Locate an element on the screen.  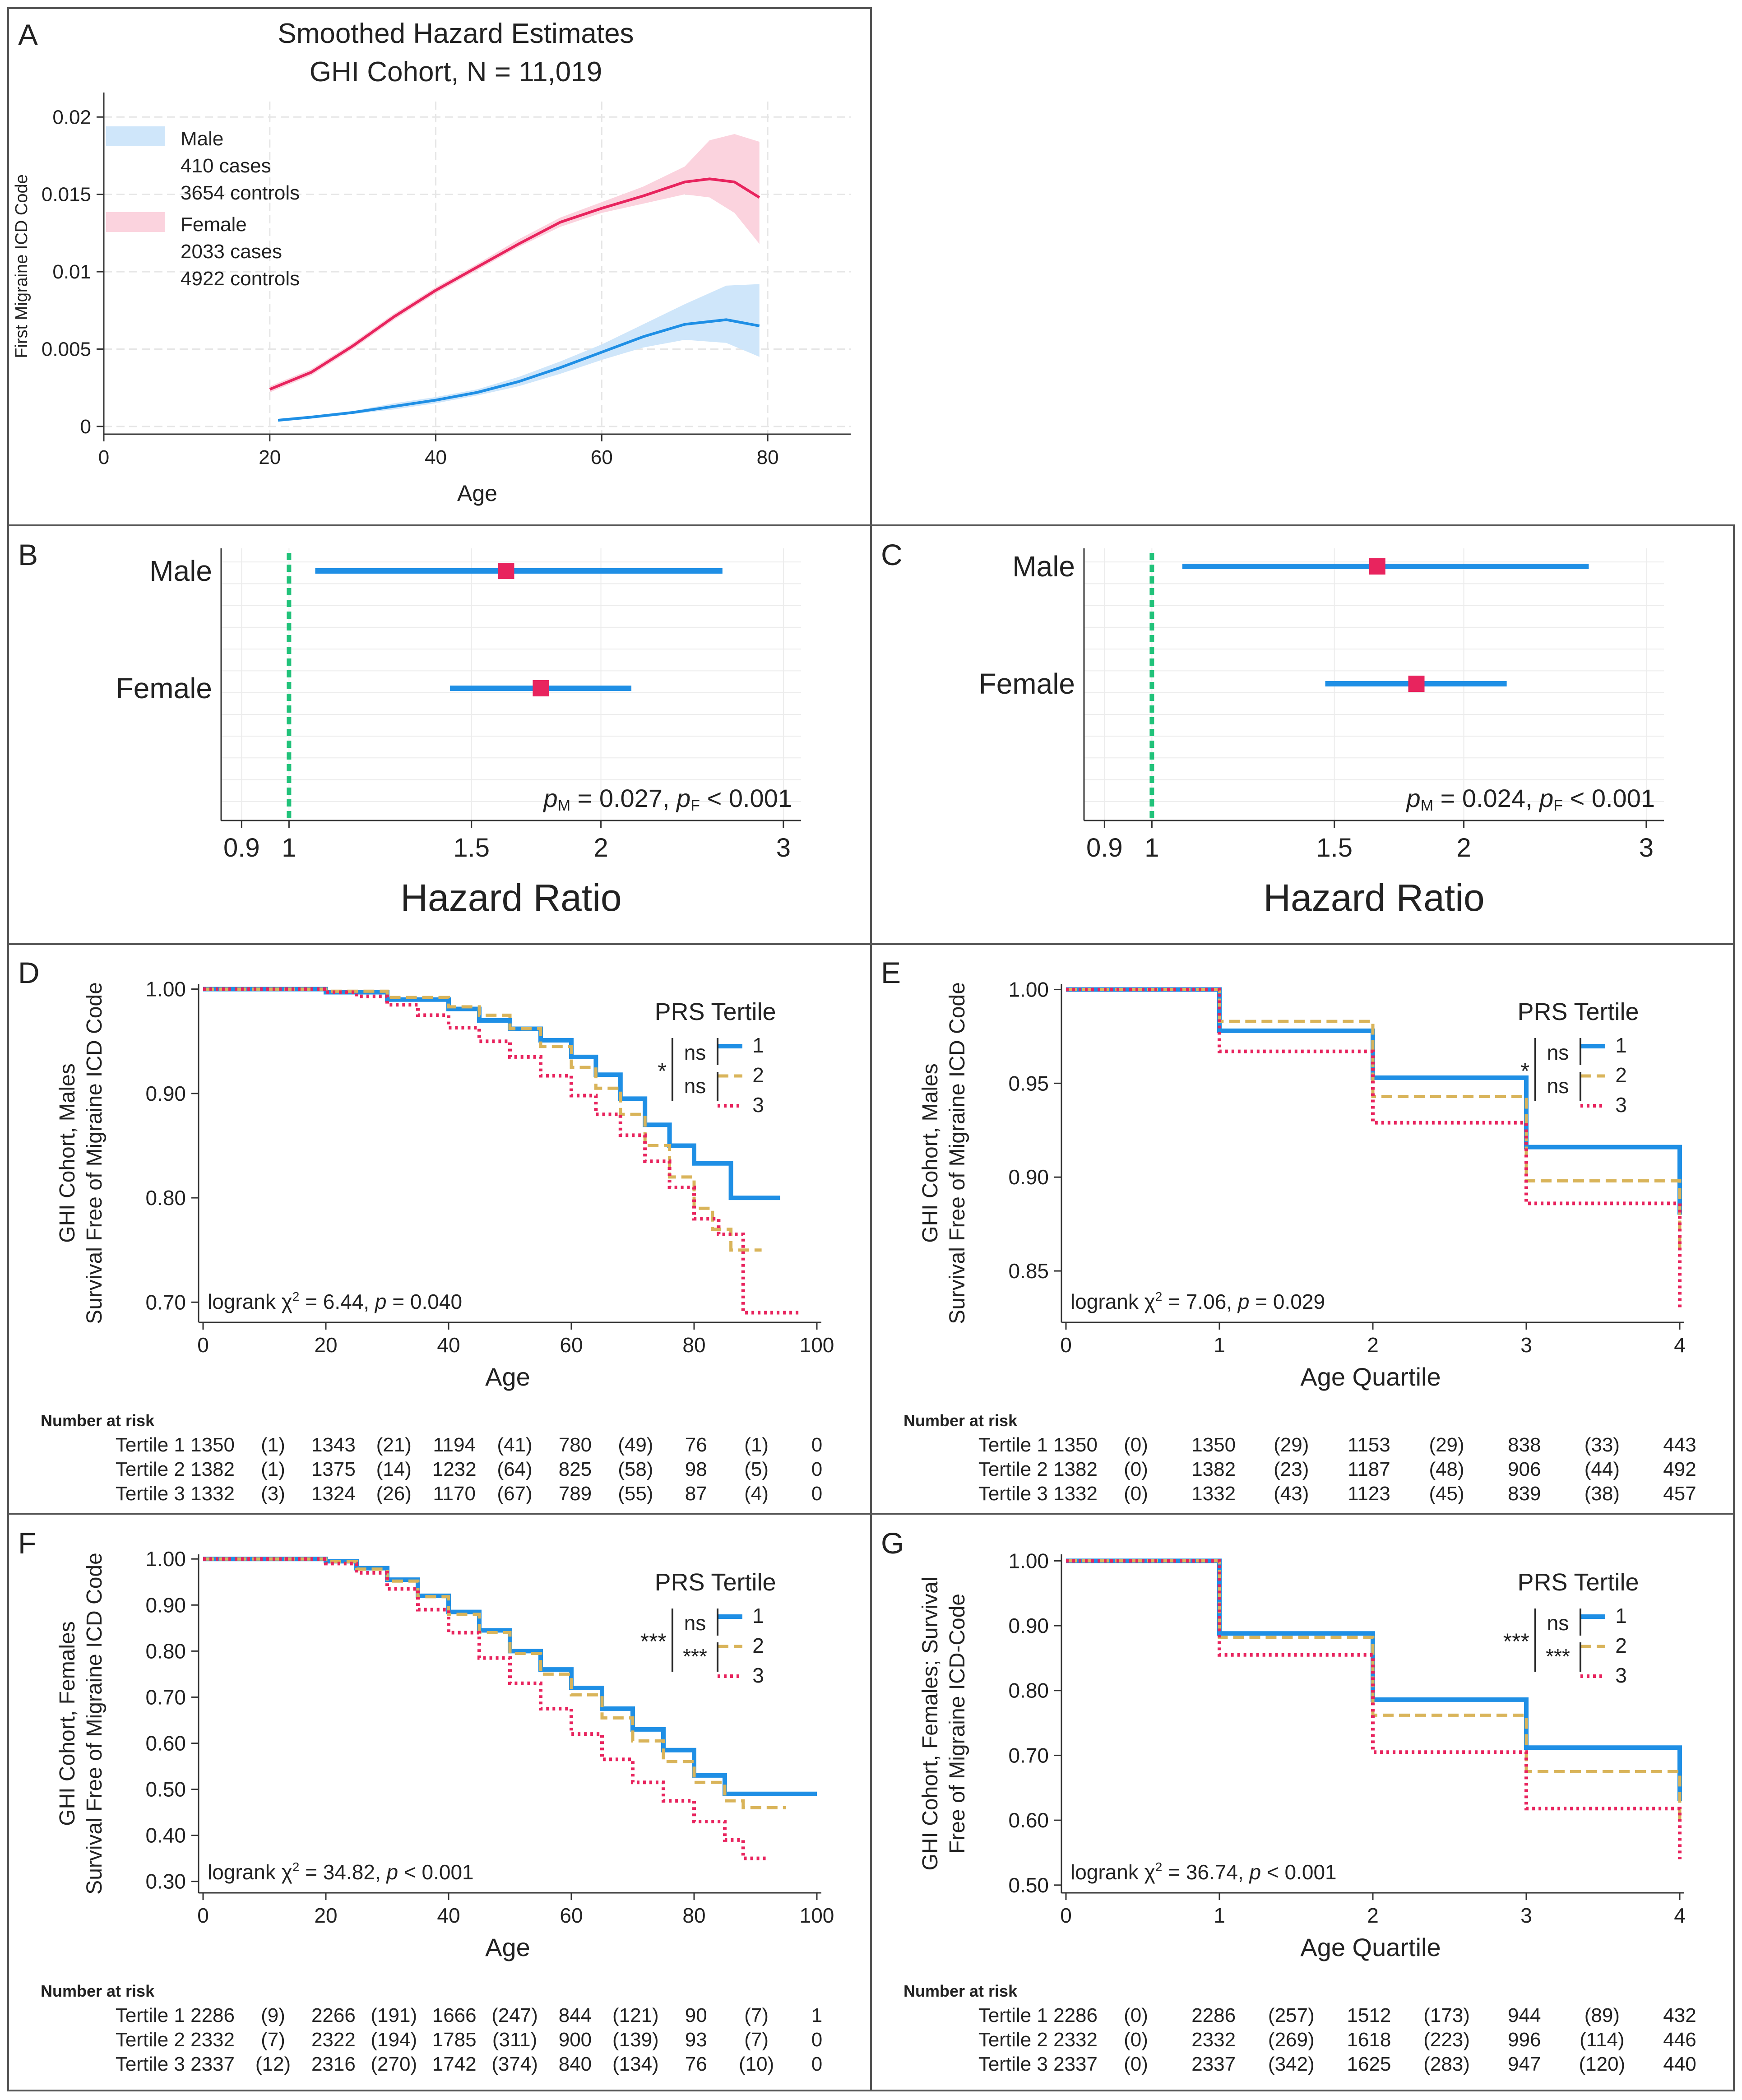
logrank-statistic: logrank χ2 = 36.74, p < 0.001 is located at coordinates (1203, 1872).